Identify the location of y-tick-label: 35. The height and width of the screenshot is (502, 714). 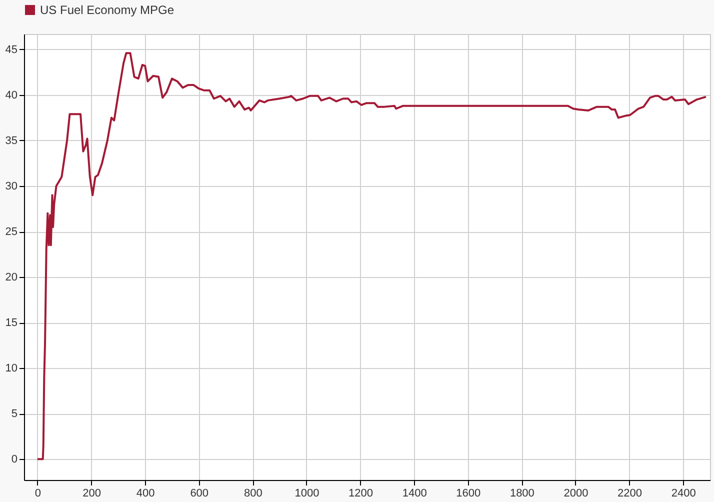
(11, 140).